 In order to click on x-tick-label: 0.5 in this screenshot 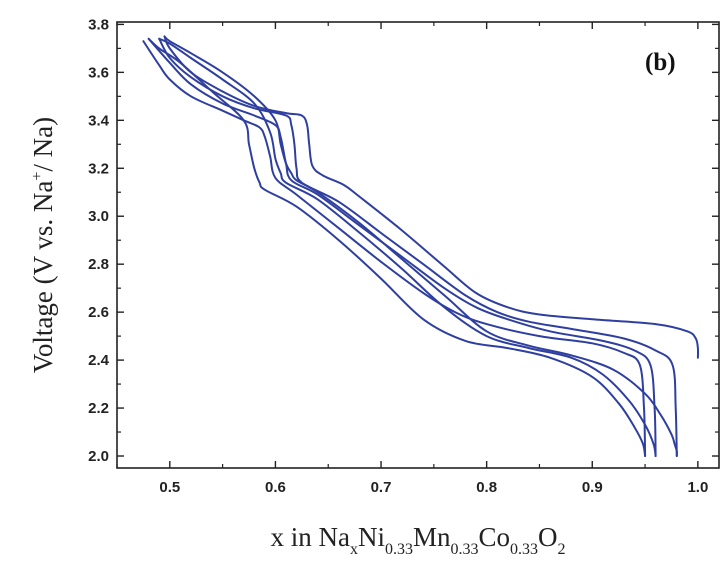, I will do `click(169, 487)`.